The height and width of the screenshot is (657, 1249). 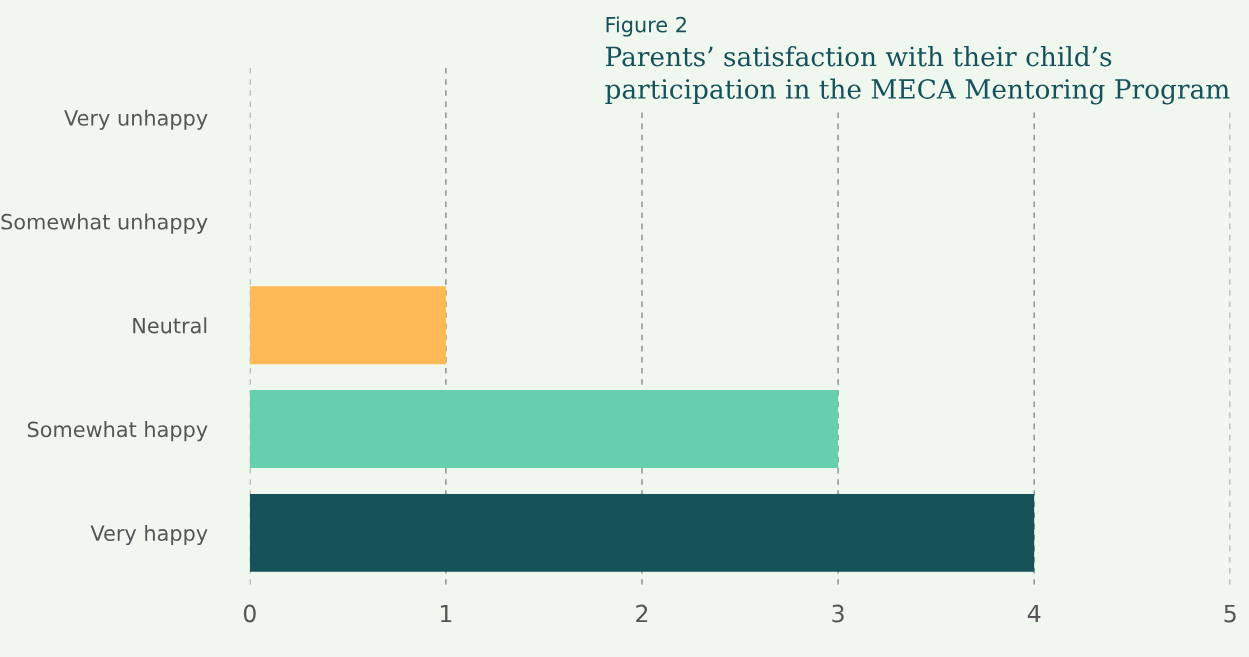 What do you see at coordinates (646, 26) in the screenshot?
I see `chart-subtitle: Figure 2` at bounding box center [646, 26].